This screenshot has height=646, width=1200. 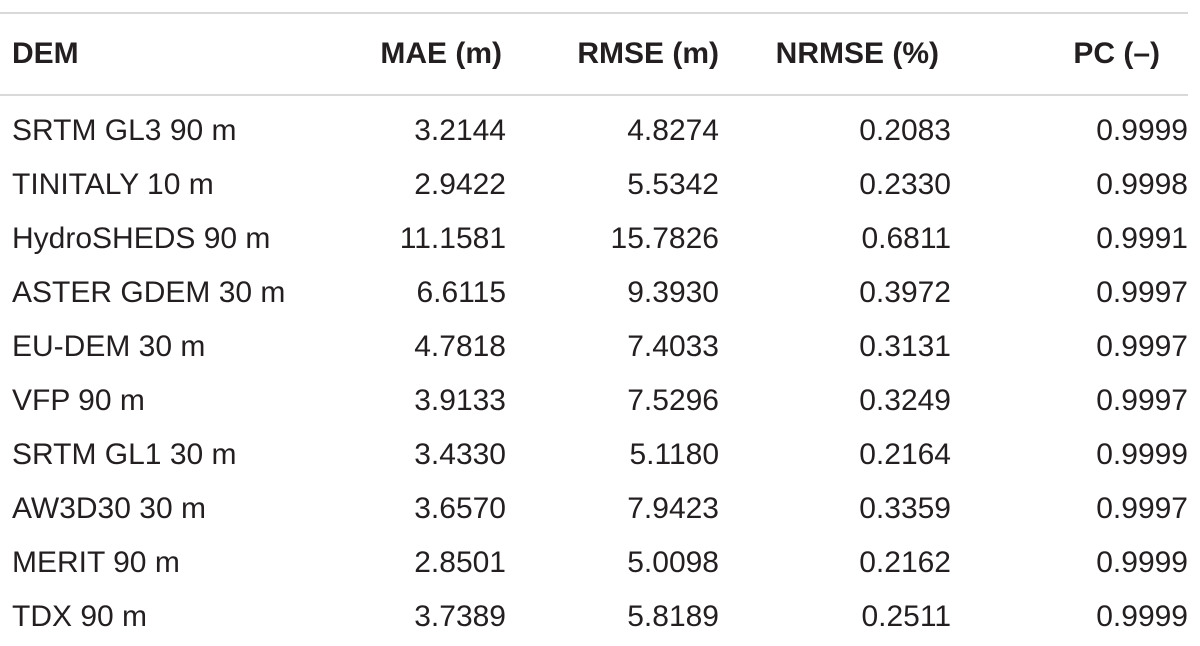 What do you see at coordinates (594, 509) in the screenshot?
I see `table-row: AW3D30 30 m 3.6570 7.9423 0.3359 0.9997` at bounding box center [594, 509].